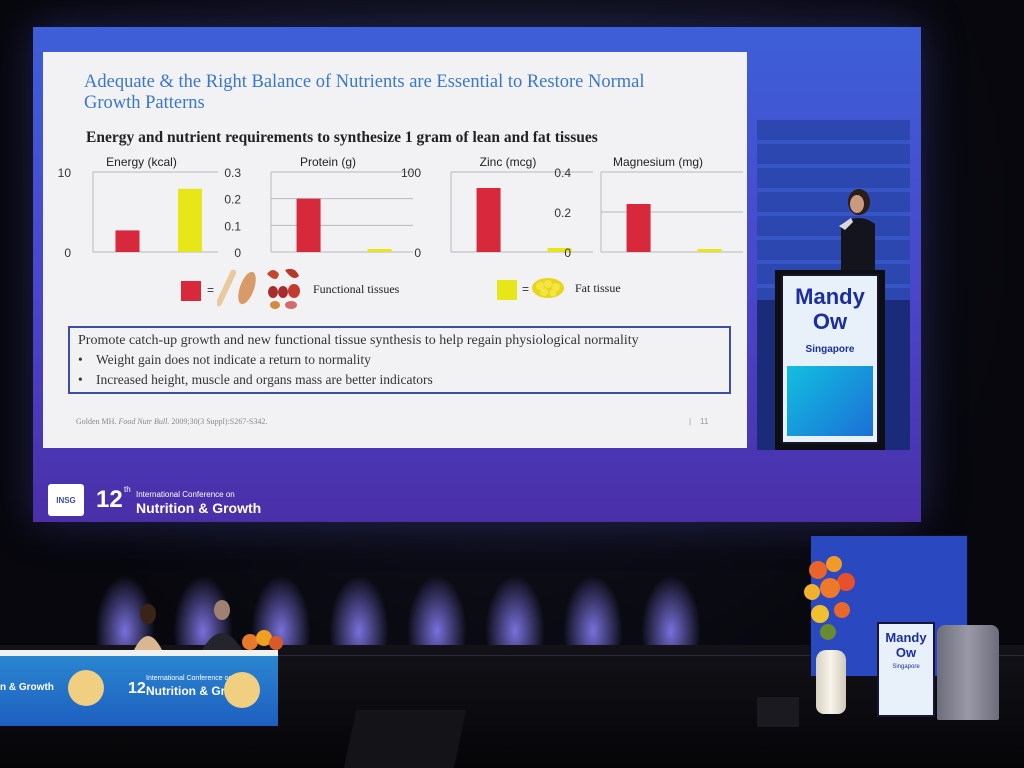  What do you see at coordinates (598, 288) in the screenshot?
I see `legend-fat-label: Fat tissue` at bounding box center [598, 288].